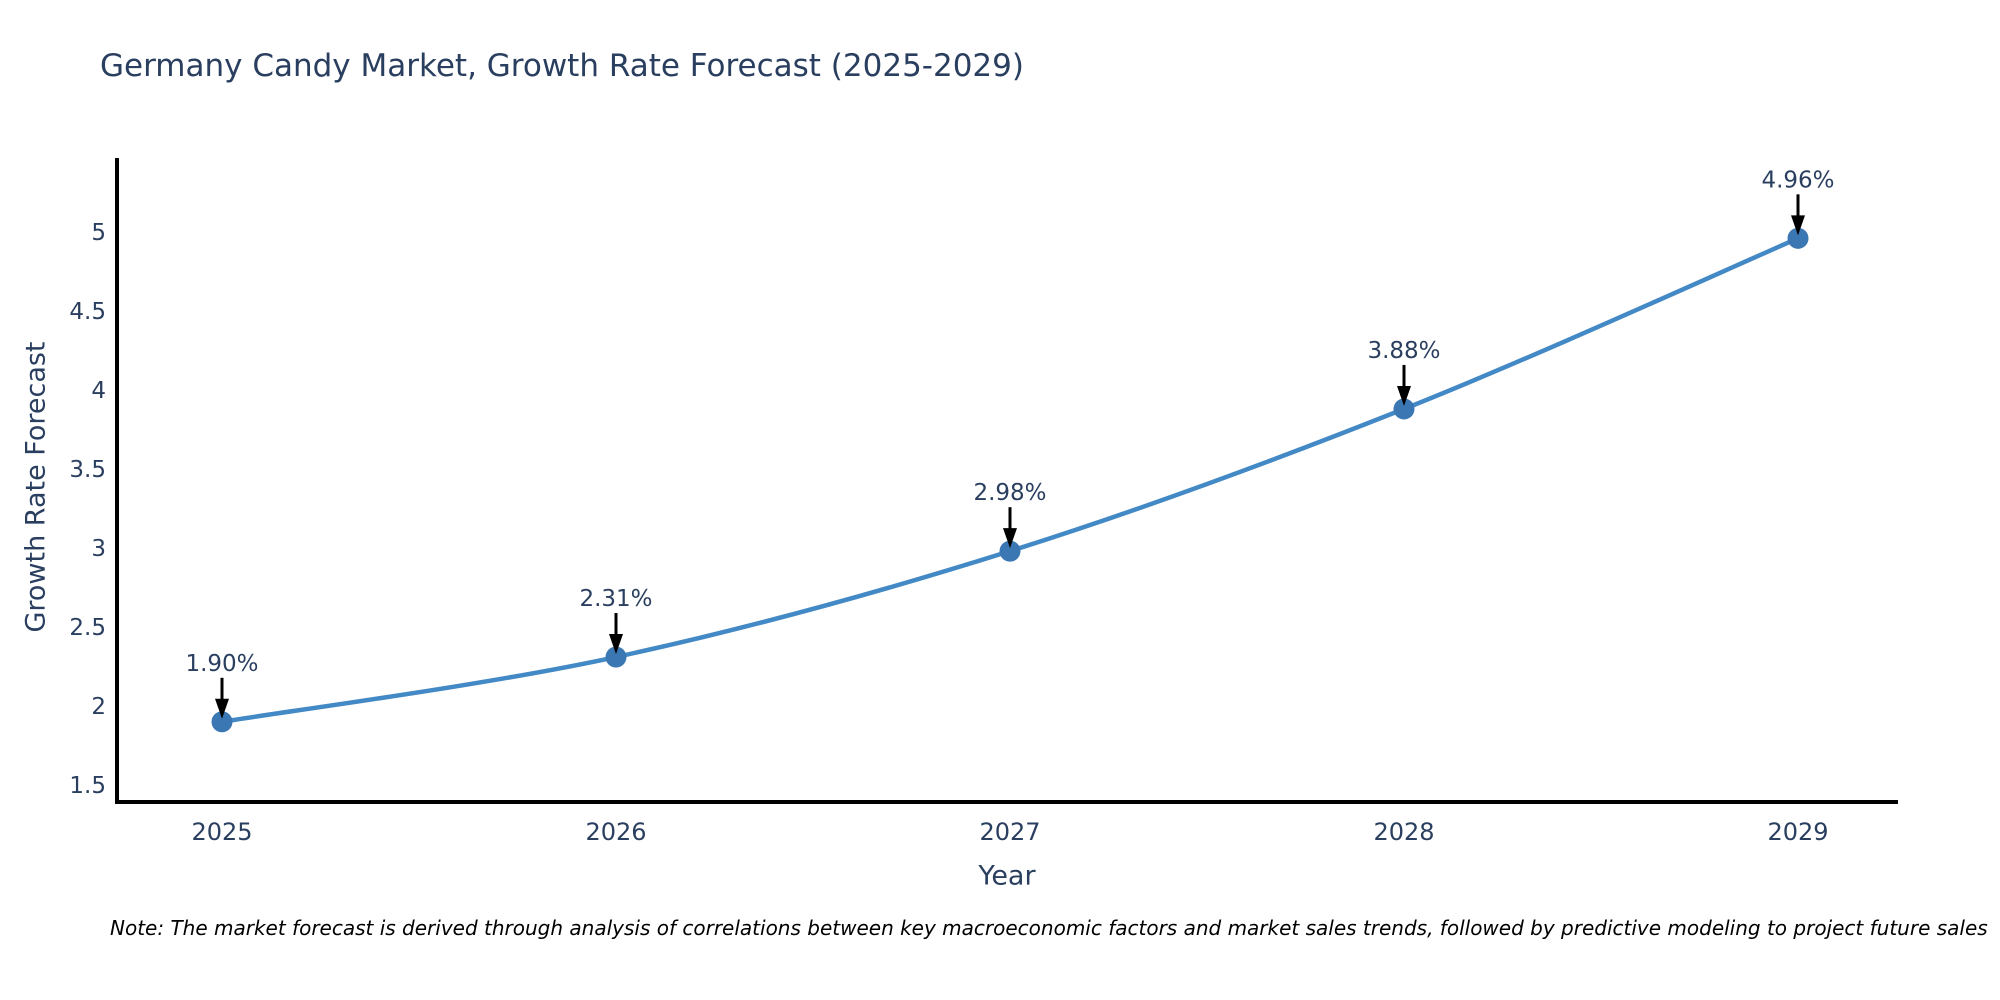  What do you see at coordinates (221, 664) in the screenshot?
I see `point-value-label: 1.90%` at bounding box center [221, 664].